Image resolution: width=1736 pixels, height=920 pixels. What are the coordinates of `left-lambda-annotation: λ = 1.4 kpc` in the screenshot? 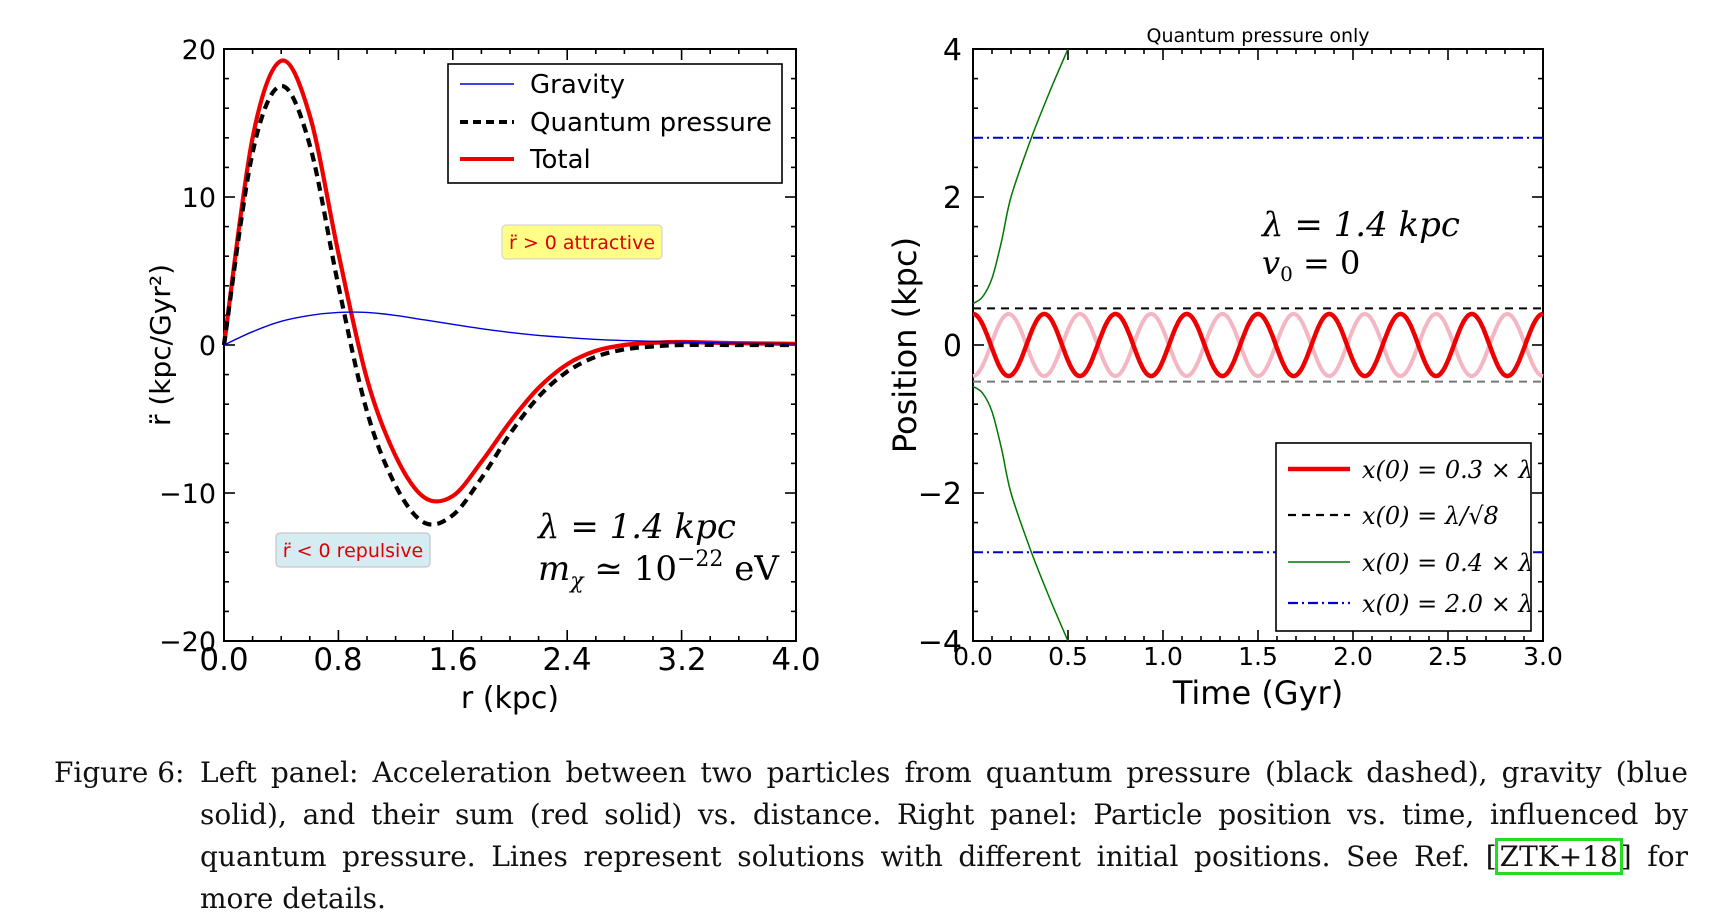 It's located at (636, 527).